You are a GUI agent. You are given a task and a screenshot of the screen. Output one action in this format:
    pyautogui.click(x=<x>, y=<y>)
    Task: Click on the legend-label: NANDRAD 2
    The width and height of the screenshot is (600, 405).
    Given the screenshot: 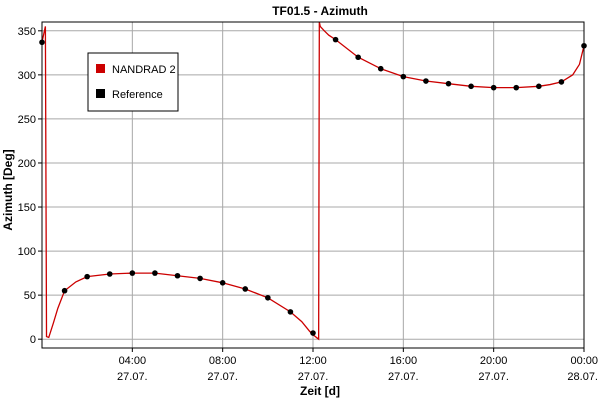 What is the action you would take?
    pyautogui.click(x=144, y=70)
    